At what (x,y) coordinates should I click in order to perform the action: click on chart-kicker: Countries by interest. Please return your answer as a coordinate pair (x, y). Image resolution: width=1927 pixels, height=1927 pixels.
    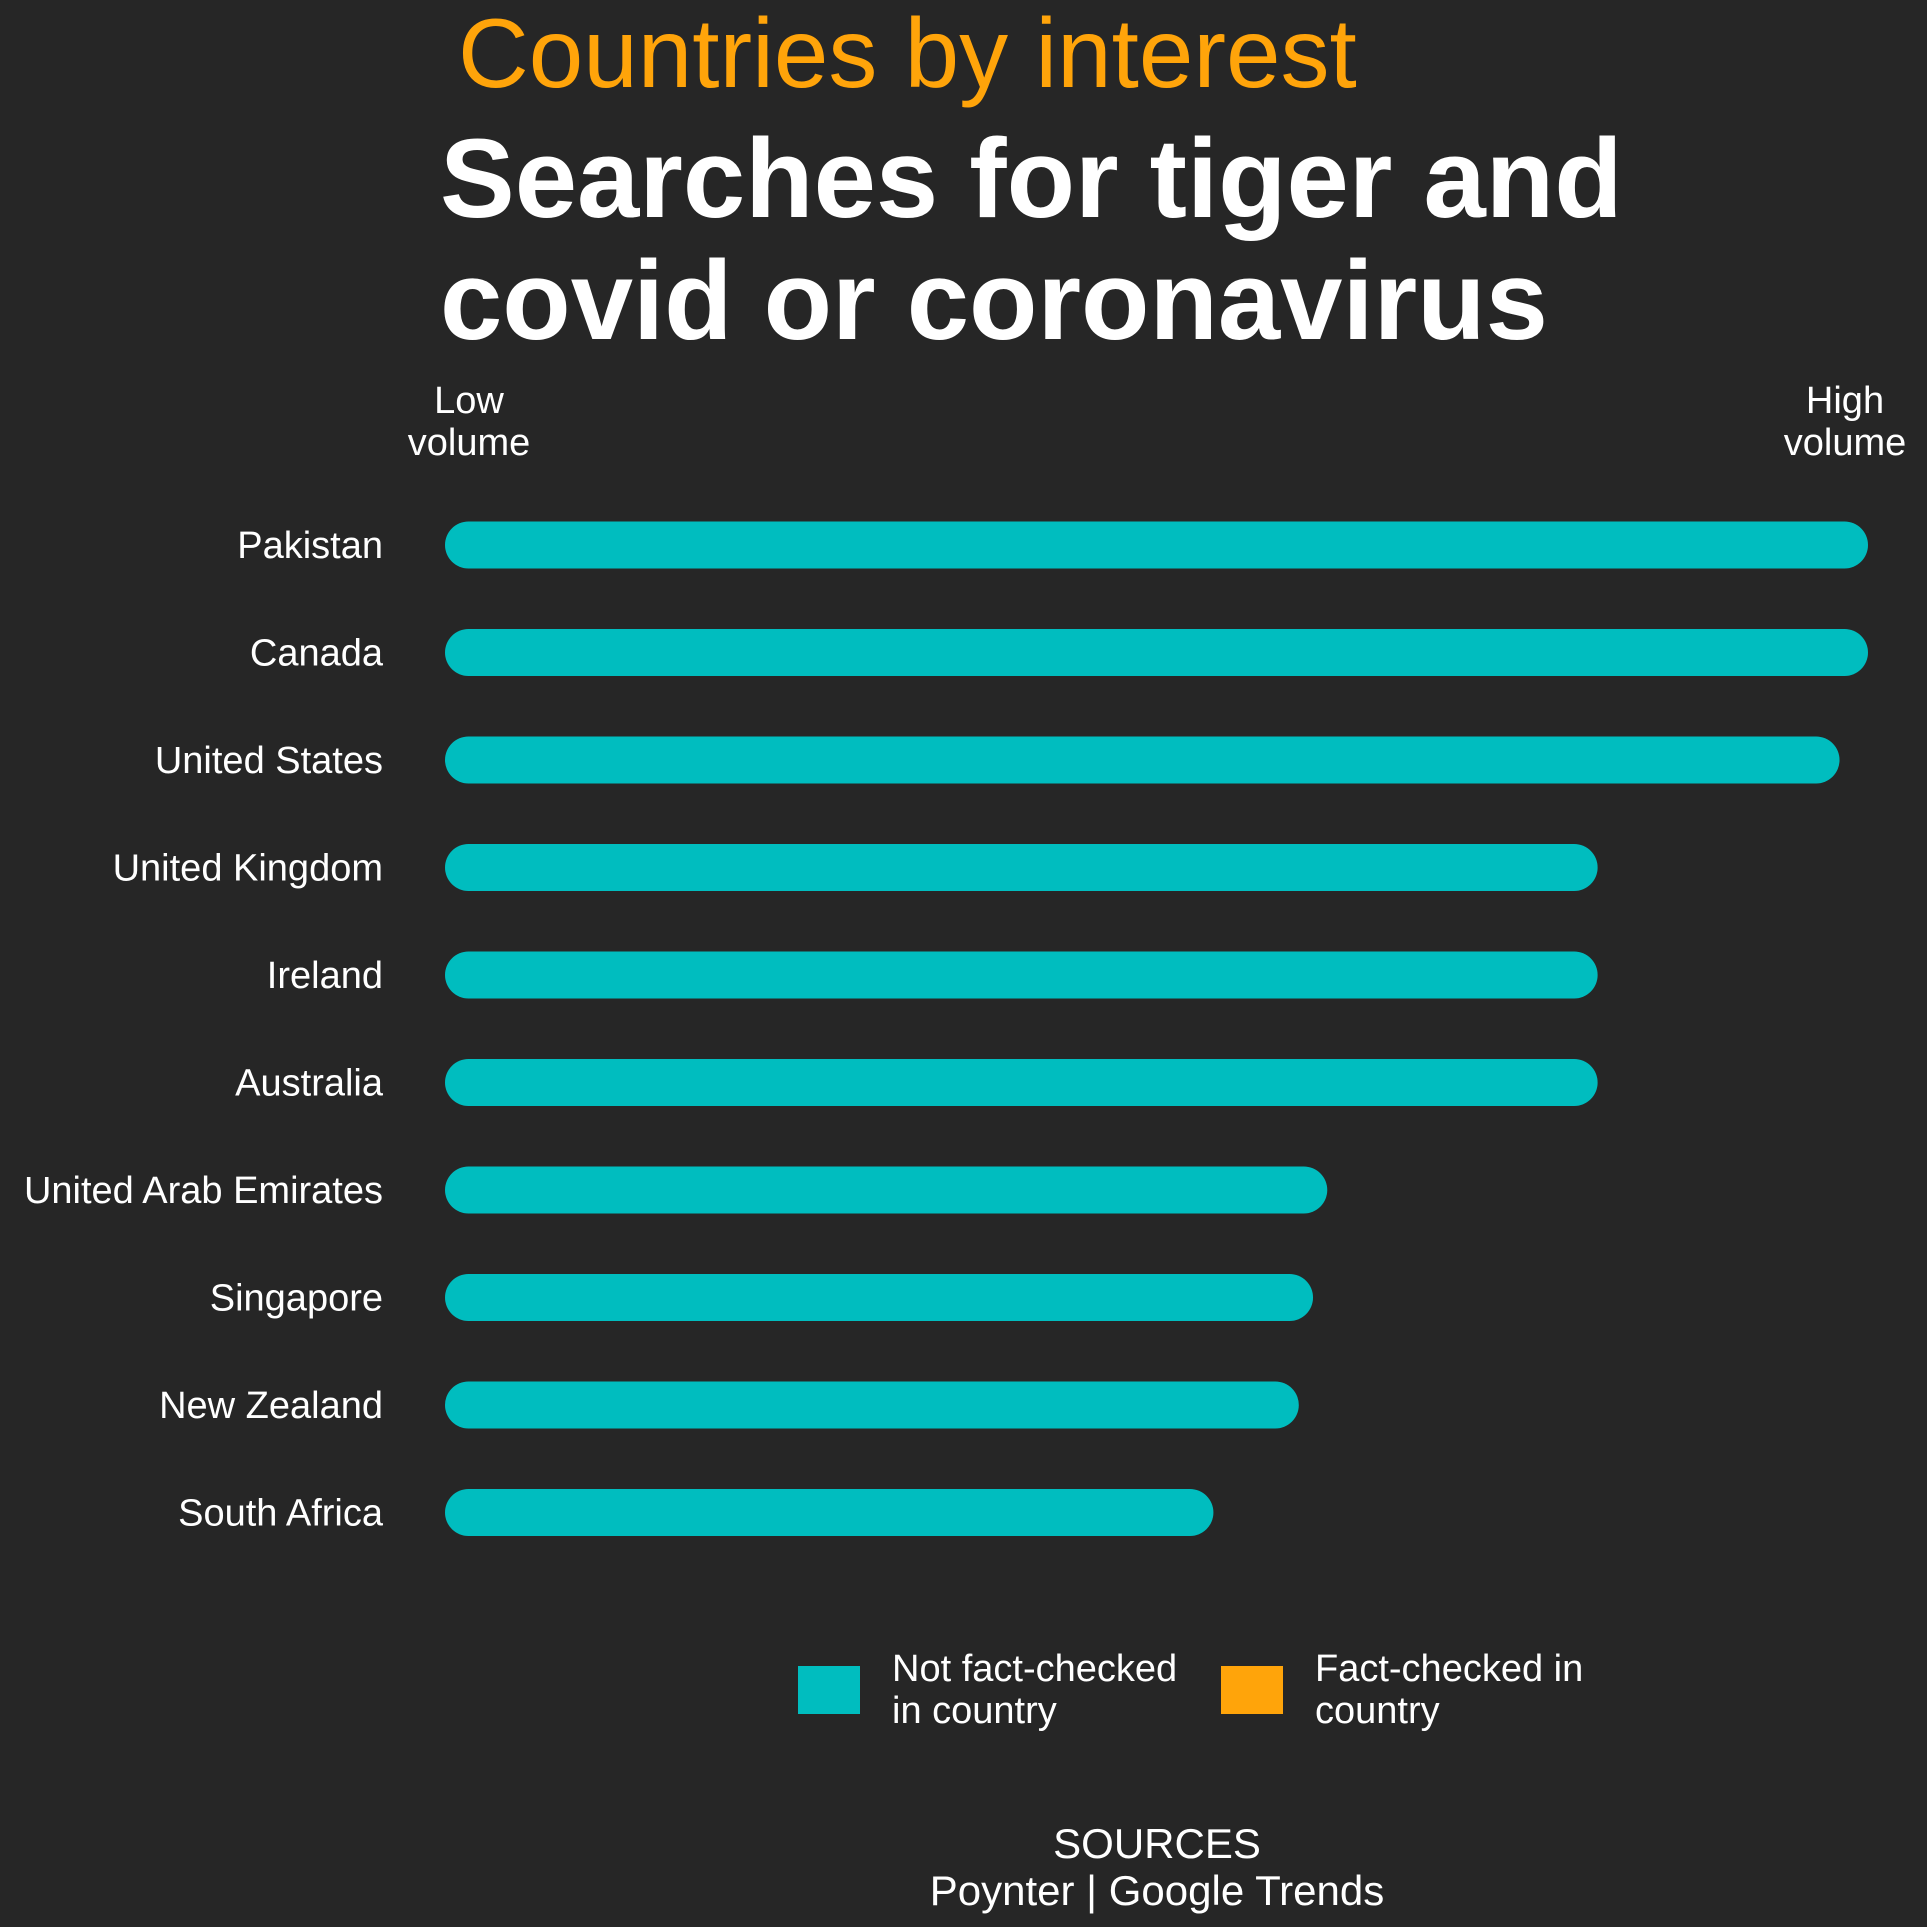
    Looking at the image, I should click on (907, 54).